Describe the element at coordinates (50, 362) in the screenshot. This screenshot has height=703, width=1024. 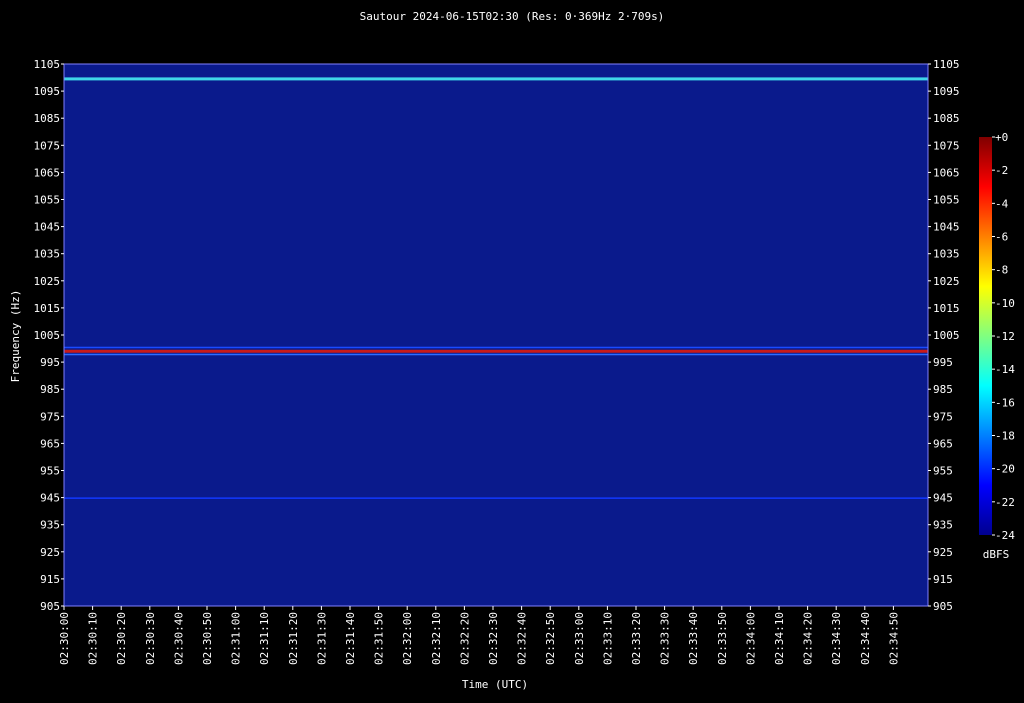
I see `y-tick-label-left: 995` at that location.